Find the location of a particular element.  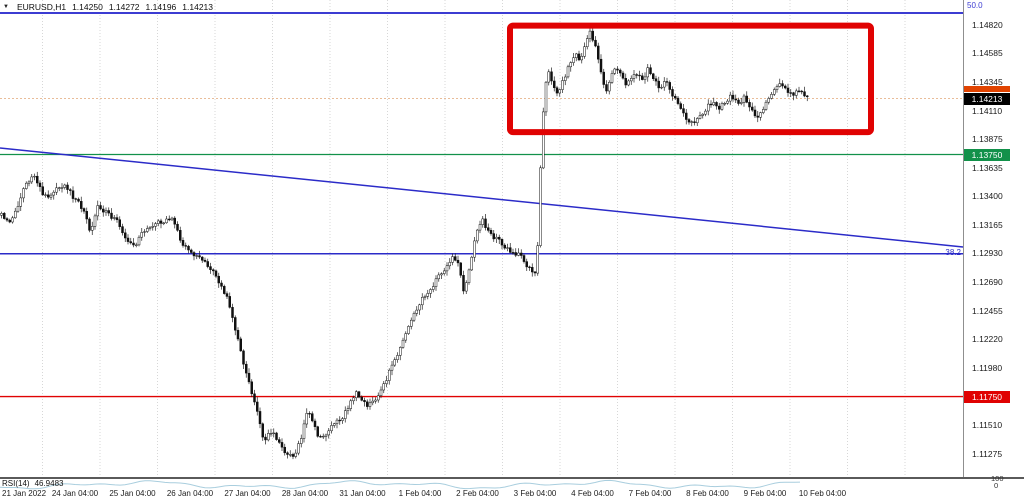

y-axis-tick-label: 1.14820 is located at coordinates (987, 24).